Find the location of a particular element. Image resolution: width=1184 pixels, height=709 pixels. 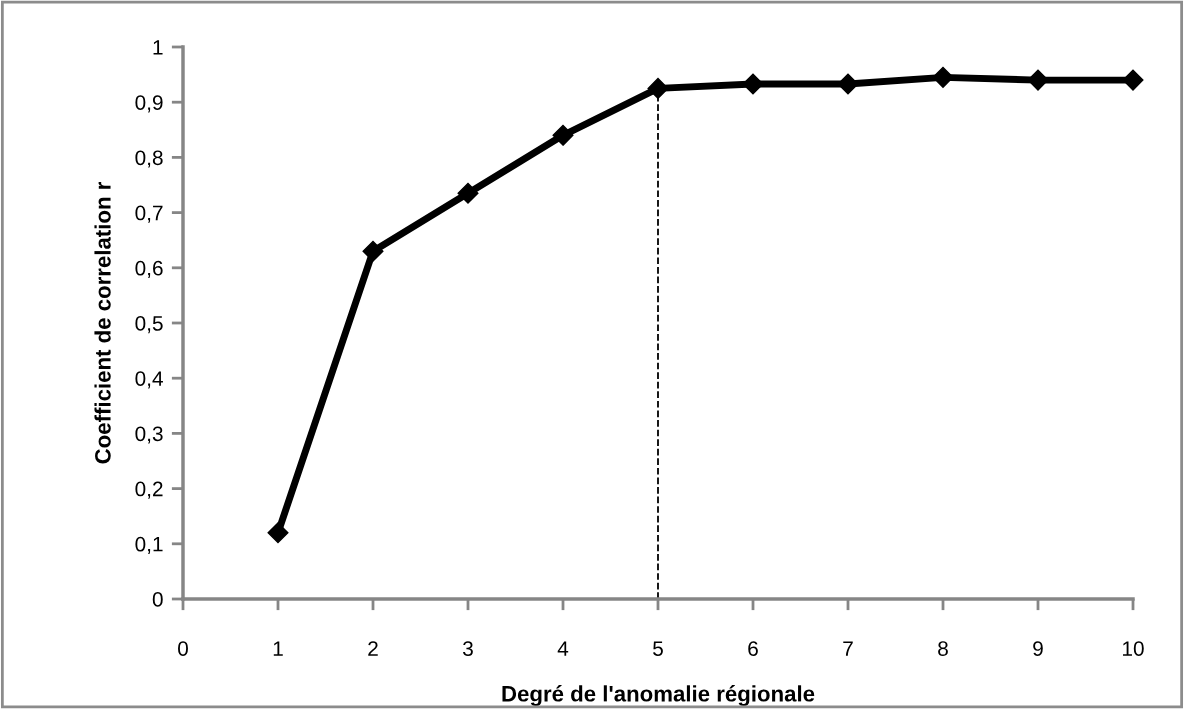

x-tick-label: 7 is located at coordinates (848, 648).